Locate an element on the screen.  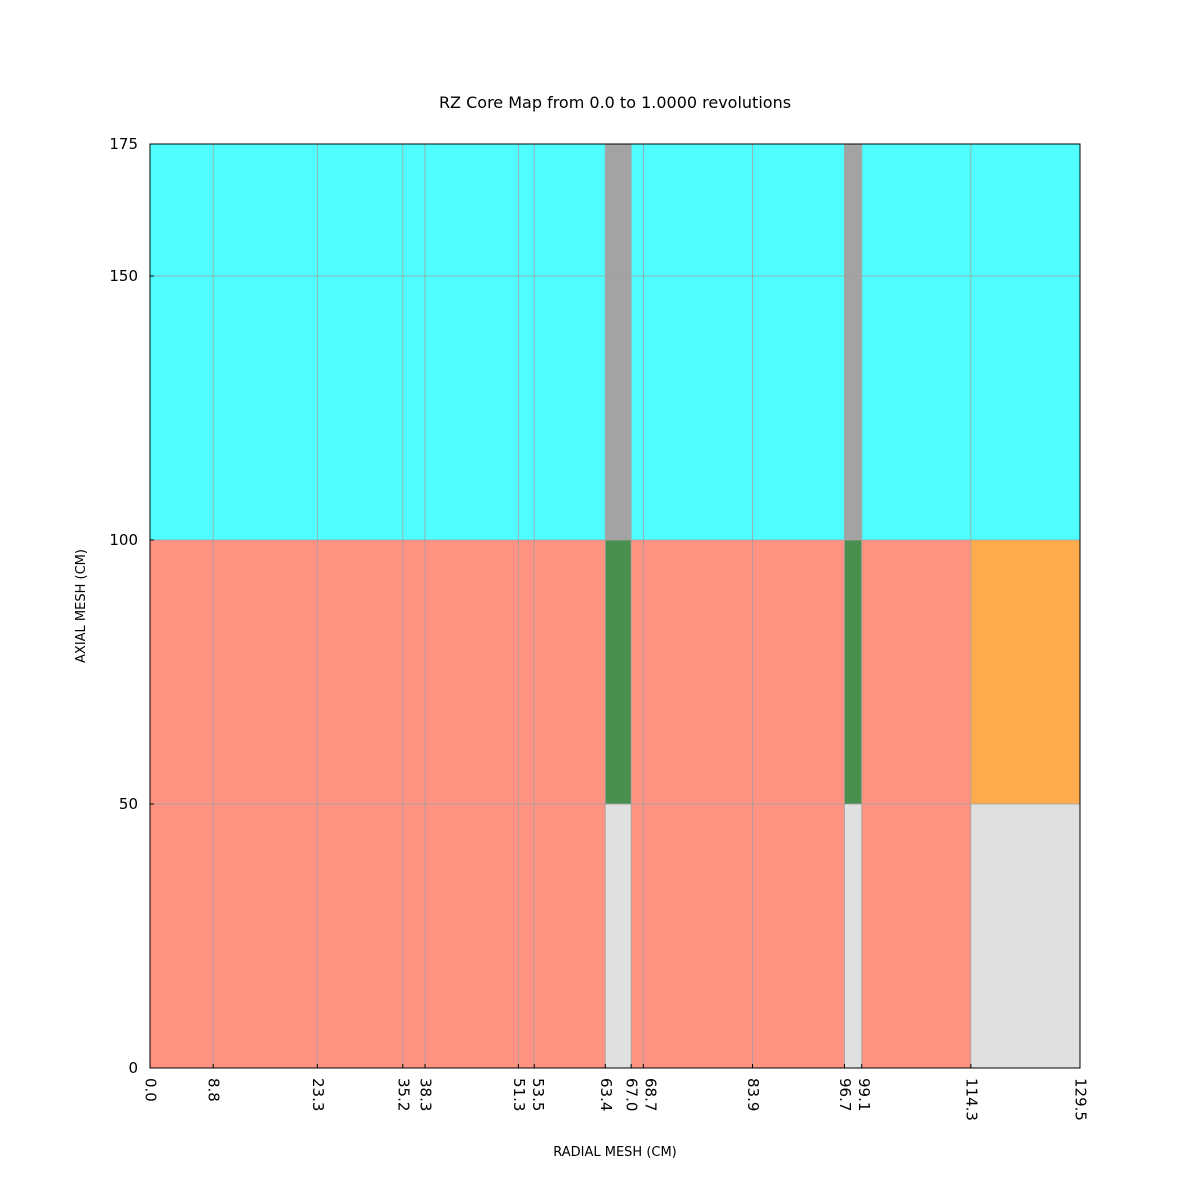
region-orange is located at coordinates (1025, 672).